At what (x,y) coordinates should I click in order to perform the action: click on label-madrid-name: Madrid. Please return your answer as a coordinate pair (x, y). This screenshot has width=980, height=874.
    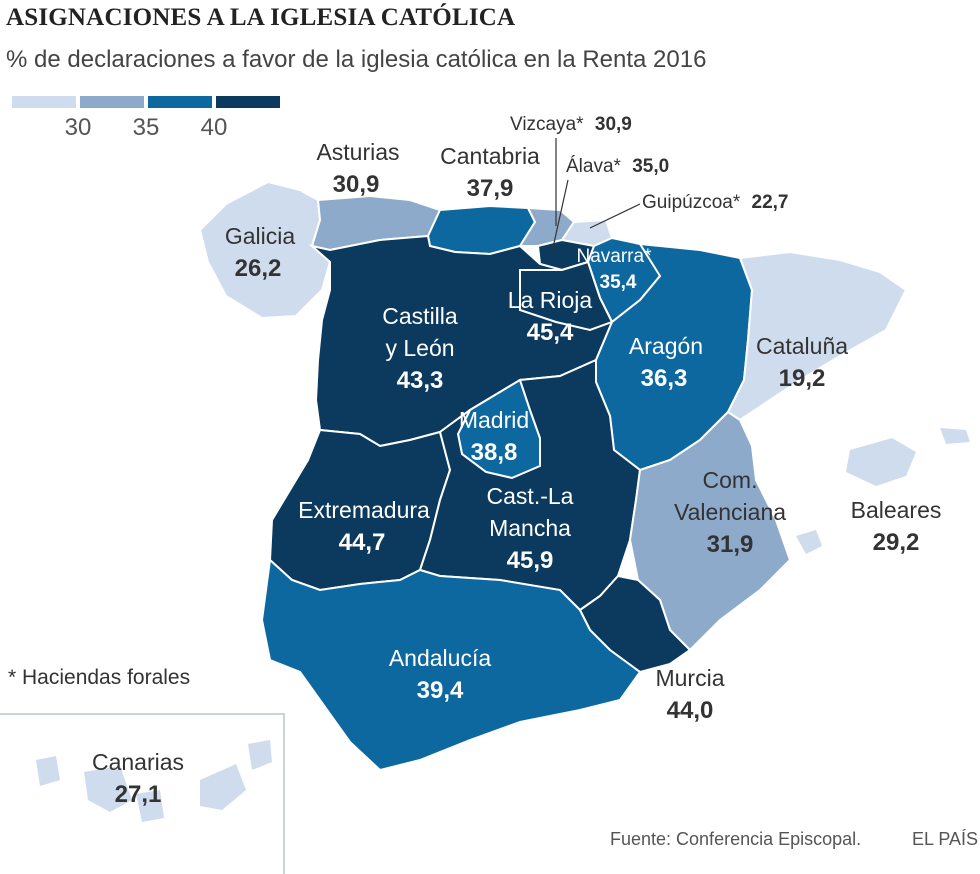
    Looking at the image, I should click on (494, 420).